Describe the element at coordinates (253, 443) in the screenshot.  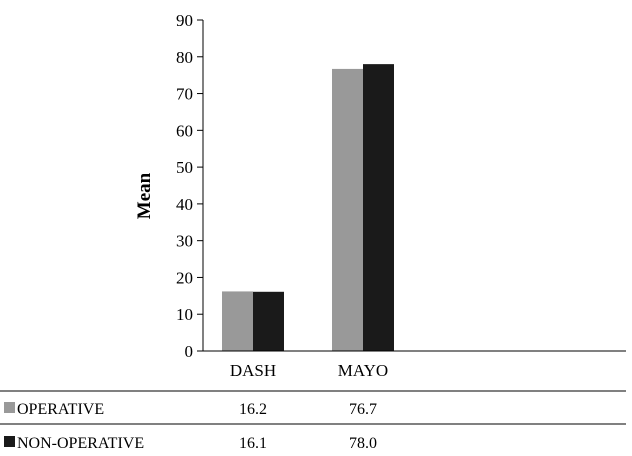
I see `table-value: 16.1` at that location.